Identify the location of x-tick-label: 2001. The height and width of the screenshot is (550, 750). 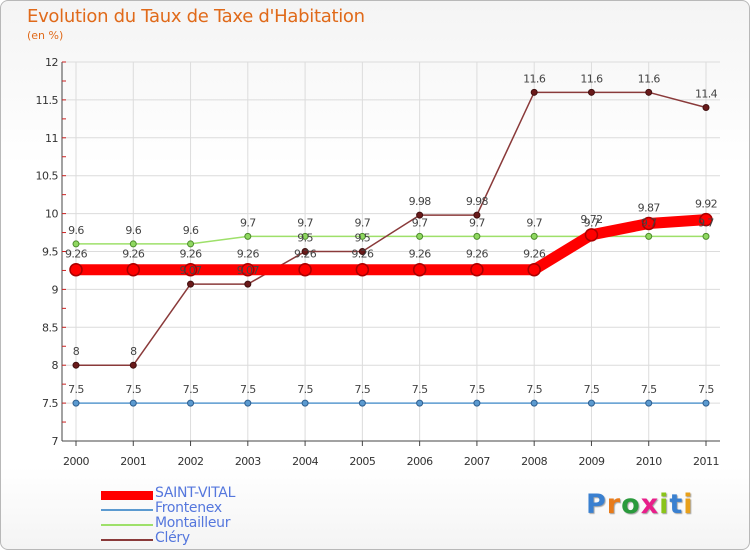
(133, 461).